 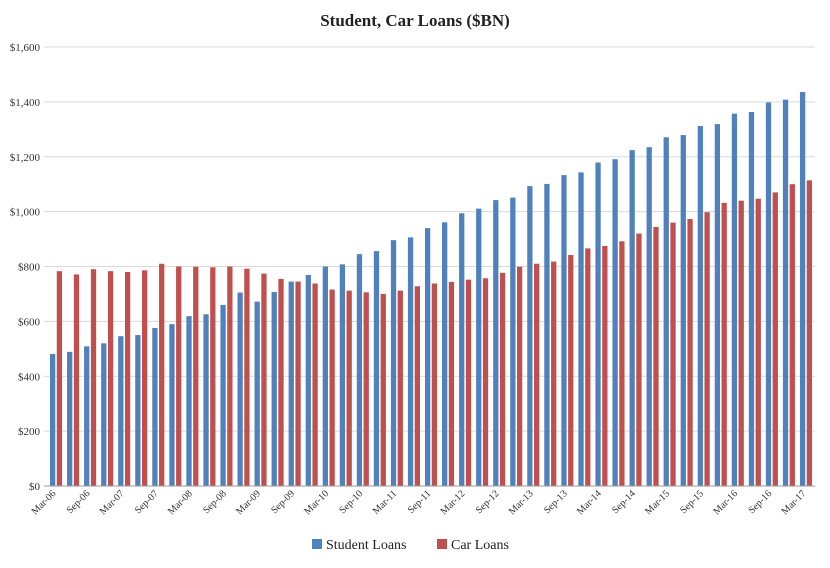 I want to click on x-tick-label: Mar-12, so click(x=453, y=502).